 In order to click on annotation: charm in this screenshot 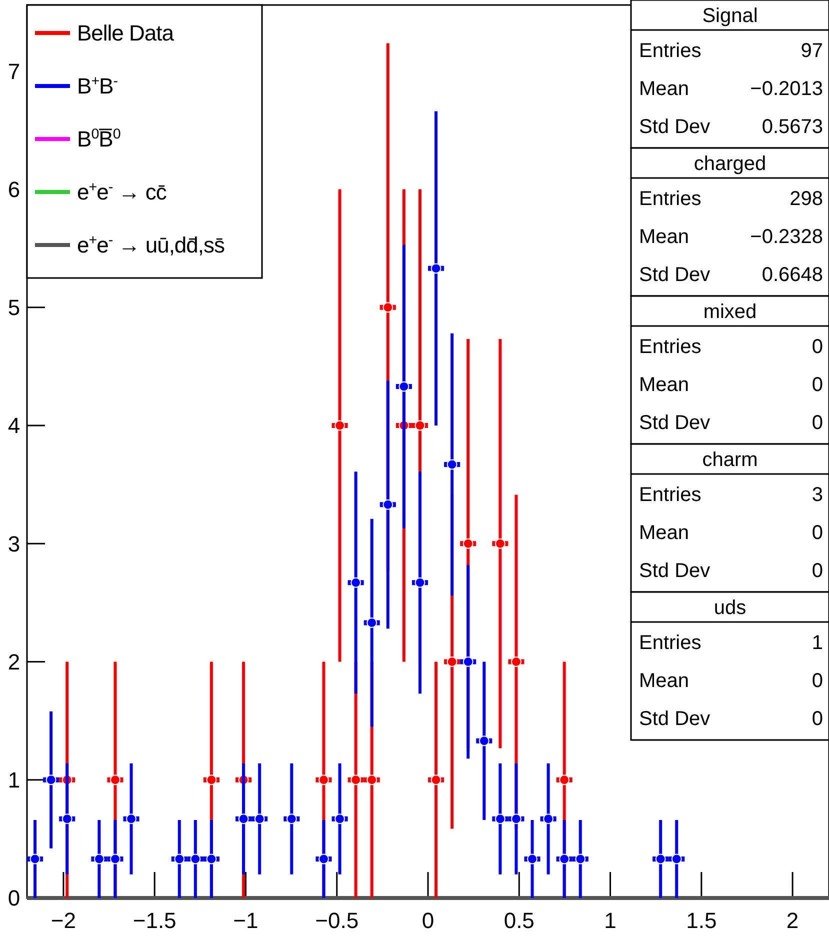, I will do `click(730, 460)`.